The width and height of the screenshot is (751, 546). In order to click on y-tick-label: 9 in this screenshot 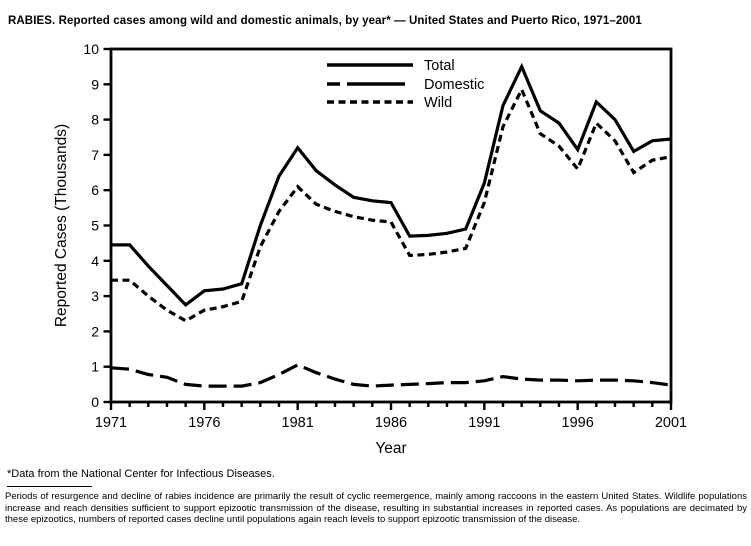, I will do `click(95, 84)`.